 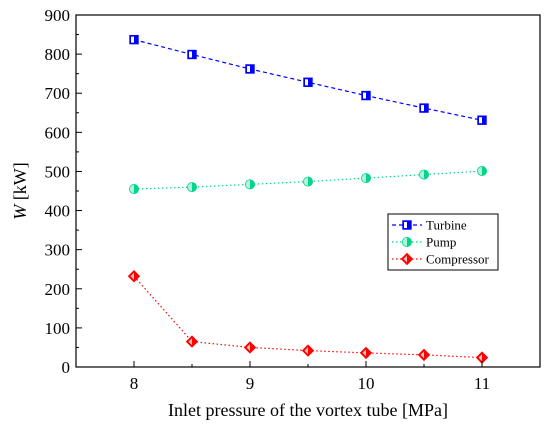 What do you see at coordinates (482, 383) in the screenshot?
I see `x-tick-label: 11` at bounding box center [482, 383].